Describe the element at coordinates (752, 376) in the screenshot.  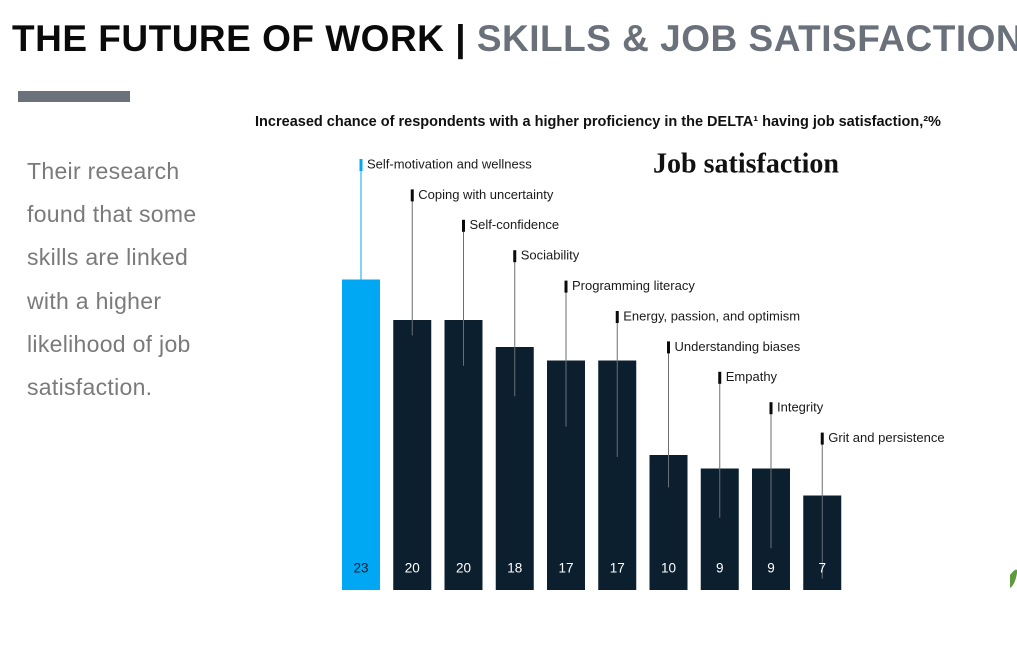
I see `category-label: Empathy` at that location.